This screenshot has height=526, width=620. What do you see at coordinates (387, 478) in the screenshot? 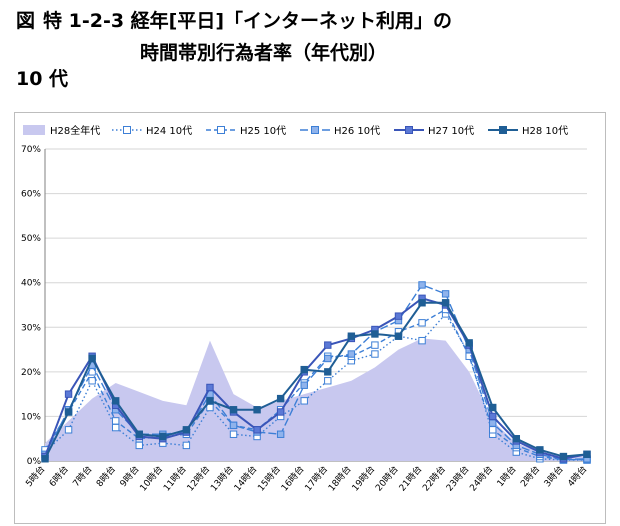
I see `x-tick-label: 20時台` at bounding box center [387, 478].